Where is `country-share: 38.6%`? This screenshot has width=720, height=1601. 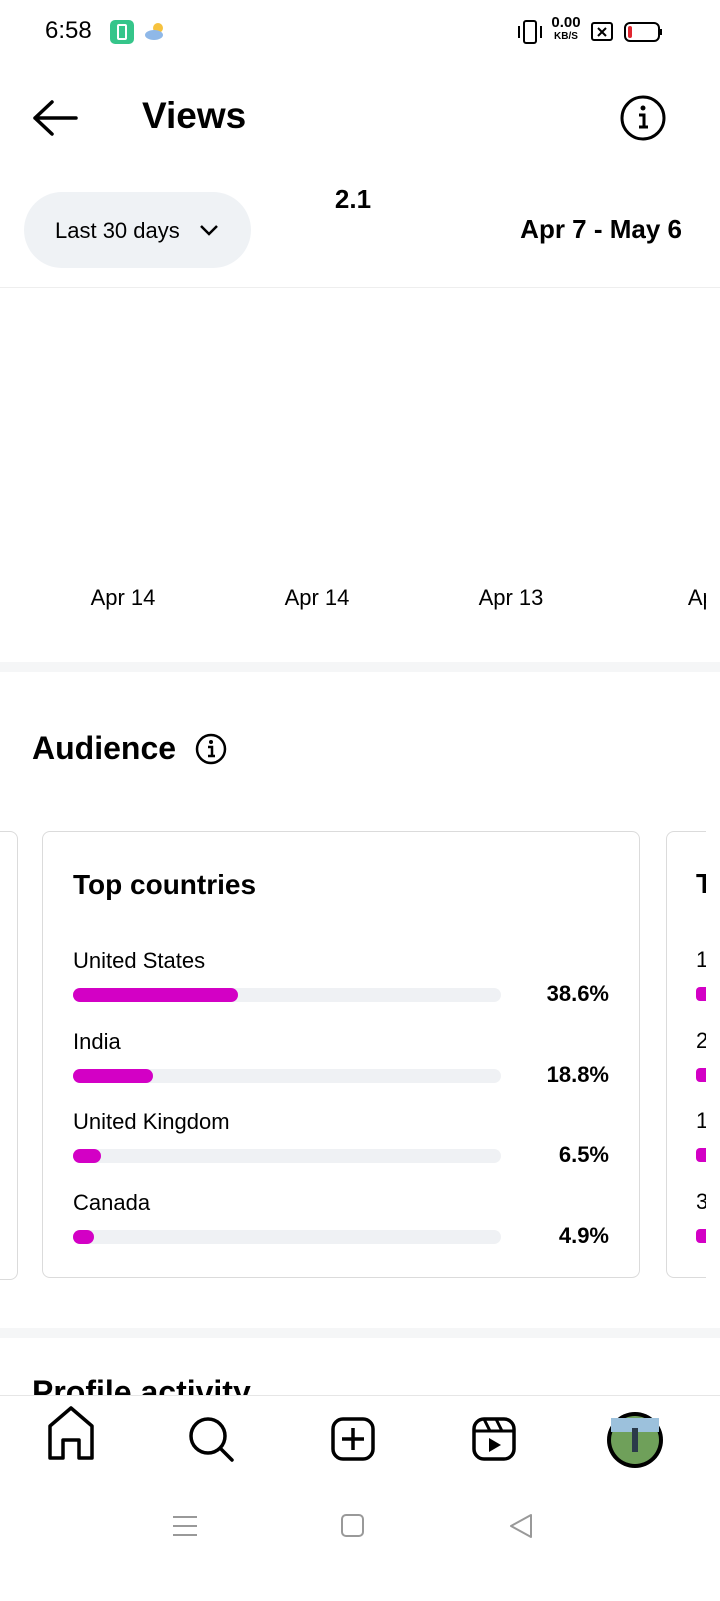 country-share: 38.6% is located at coordinates (577, 993).